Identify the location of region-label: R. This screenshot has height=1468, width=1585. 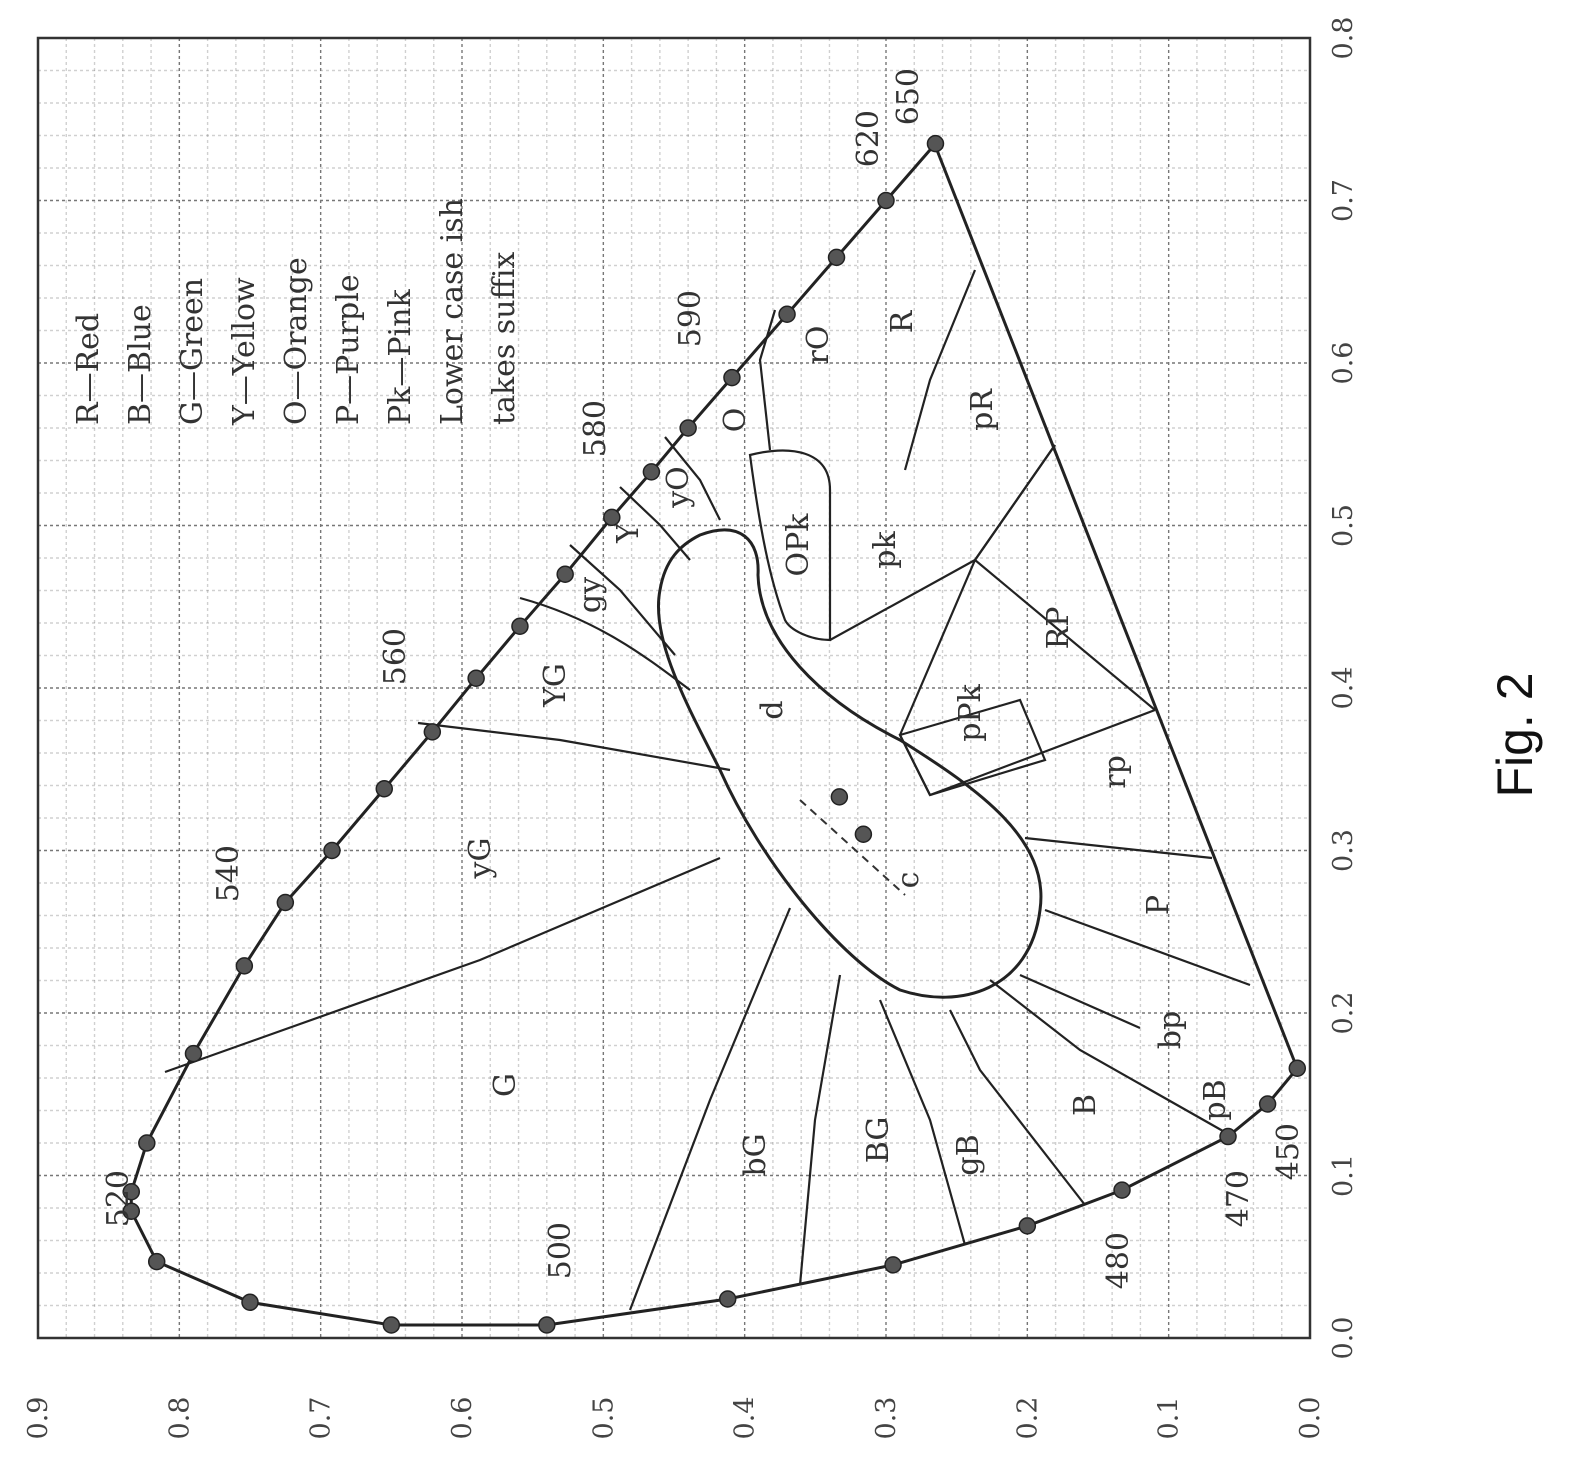
(902, 321).